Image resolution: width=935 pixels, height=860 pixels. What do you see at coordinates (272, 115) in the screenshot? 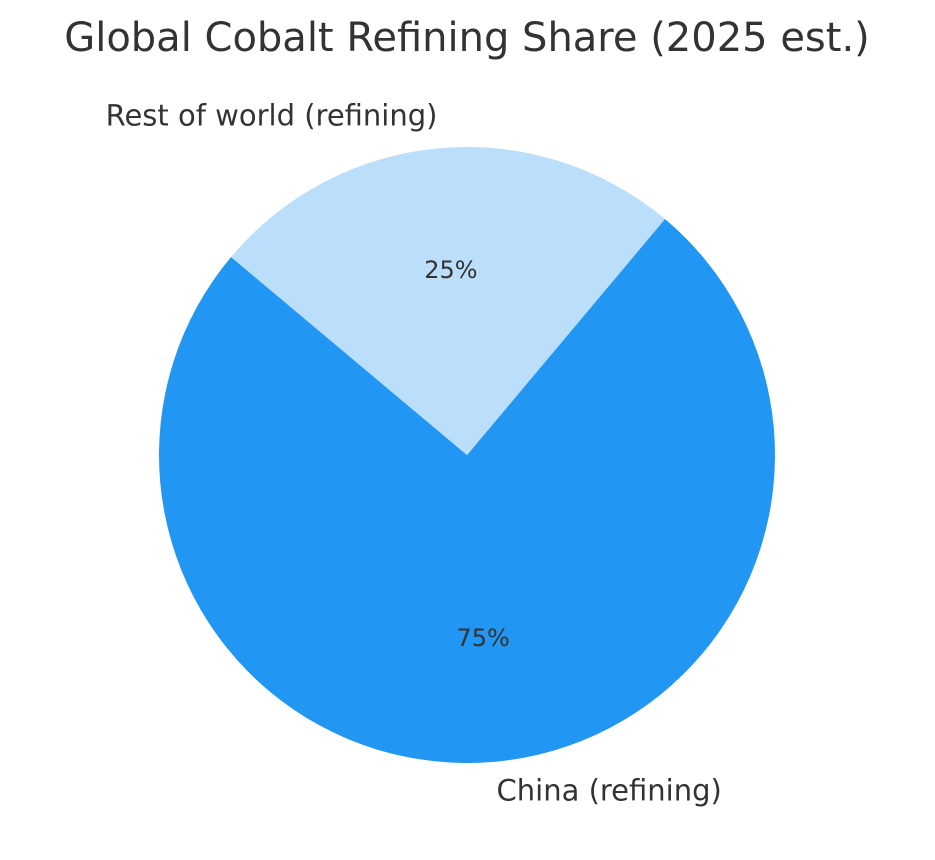
I see `slice-label: Rest of world (refining)` at bounding box center [272, 115].